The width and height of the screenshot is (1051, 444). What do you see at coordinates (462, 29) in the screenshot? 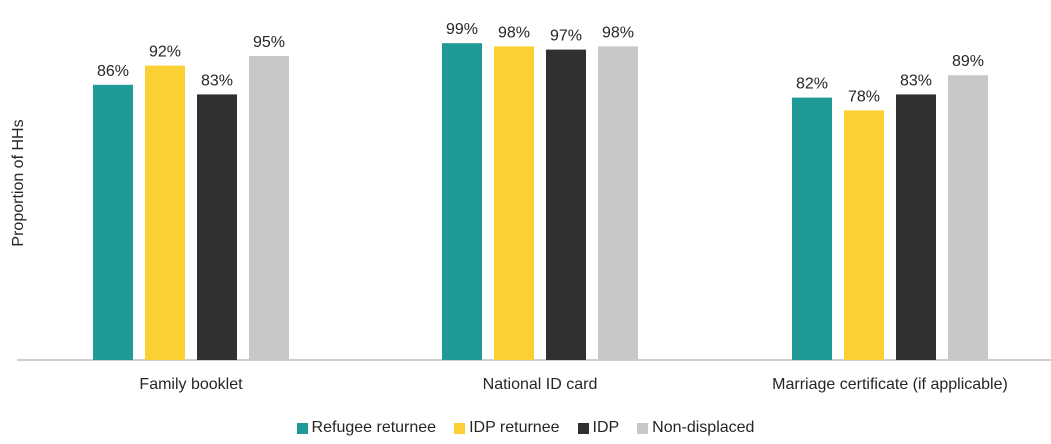
I see `data-label: 99%` at bounding box center [462, 29].